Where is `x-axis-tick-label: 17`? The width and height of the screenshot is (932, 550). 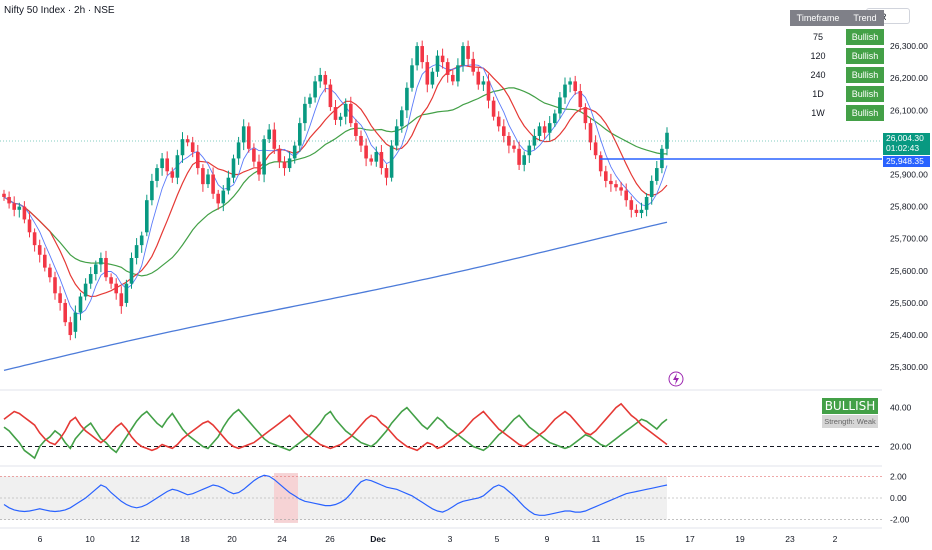
x-axis-tick-label: 17 is located at coordinates (690, 539).